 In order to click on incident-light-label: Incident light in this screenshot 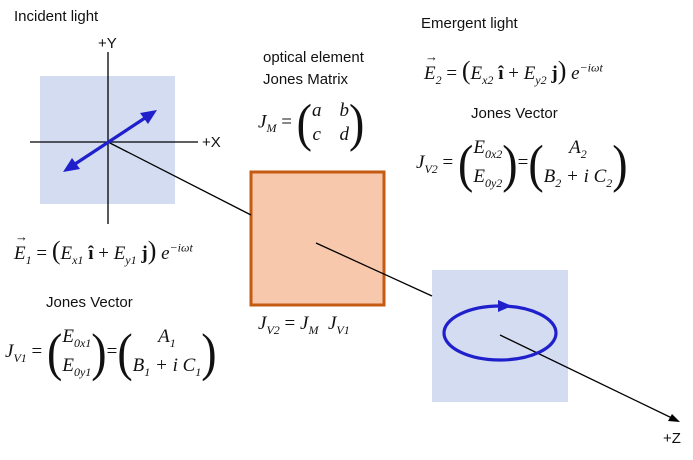, I will do `click(56, 16)`.